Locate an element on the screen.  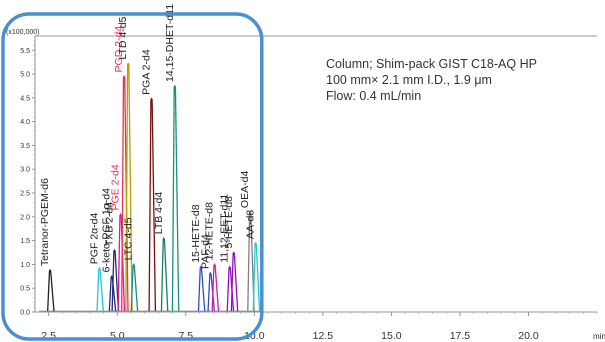
peak-label: 12-HETE-d8 is located at coordinates (210, 231).